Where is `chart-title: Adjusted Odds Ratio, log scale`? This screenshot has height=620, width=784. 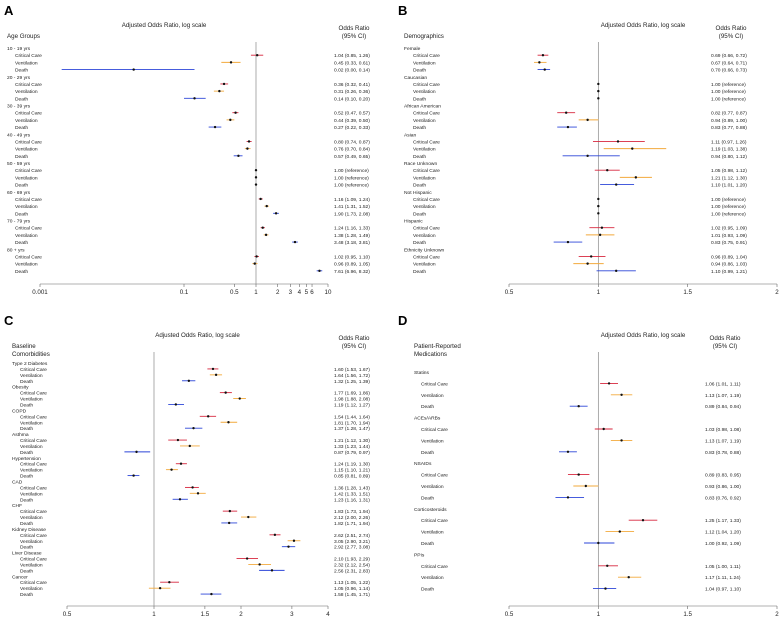
chart-title: Adjusted Odds Ratio, log scale is located at coordinates (643, 335).